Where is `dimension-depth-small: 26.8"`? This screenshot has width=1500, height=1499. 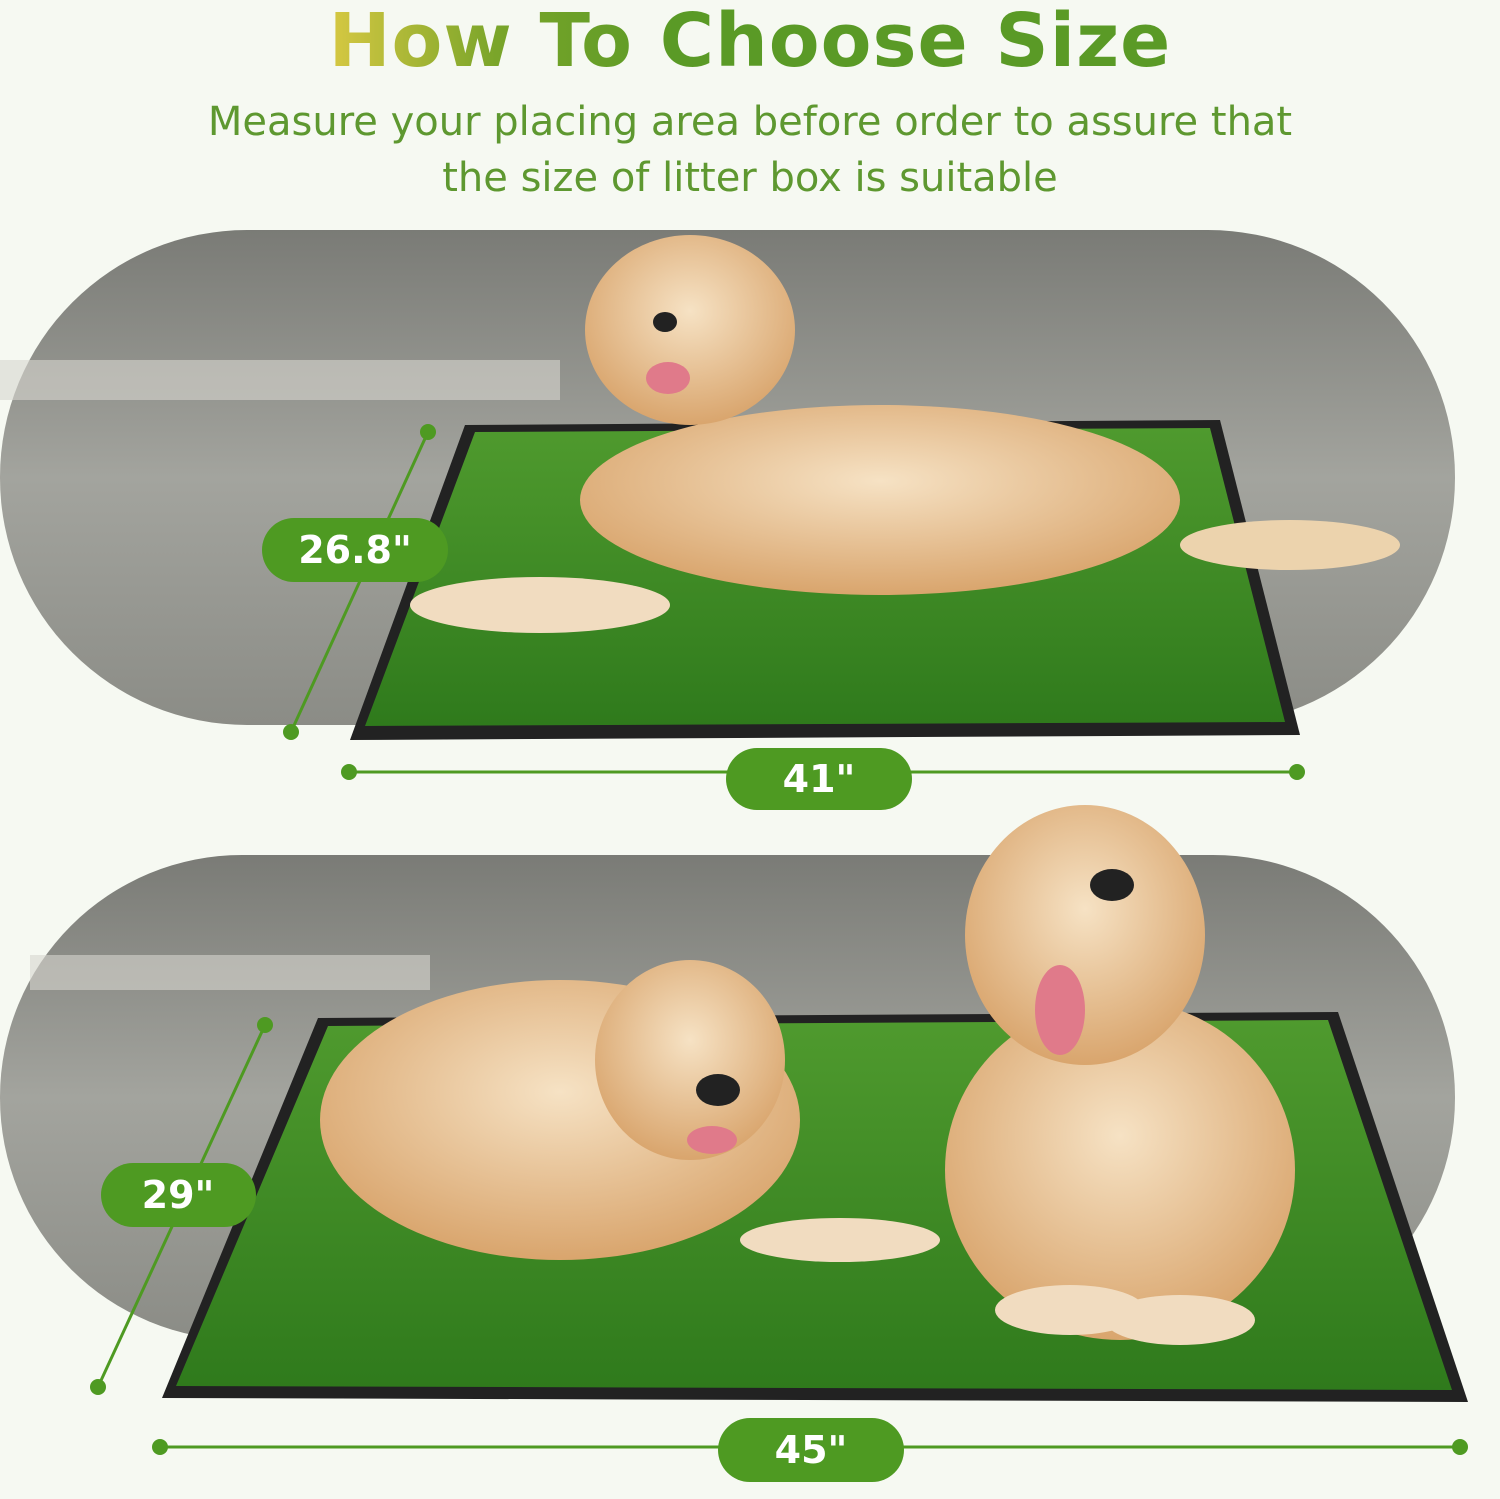 dimension-depth-small: 26.8" is located at coordinates (355, 582).